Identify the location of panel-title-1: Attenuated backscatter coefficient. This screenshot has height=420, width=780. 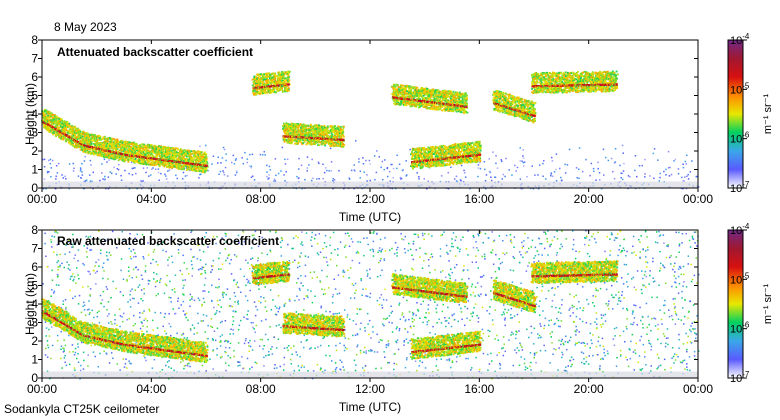
(155, 52).